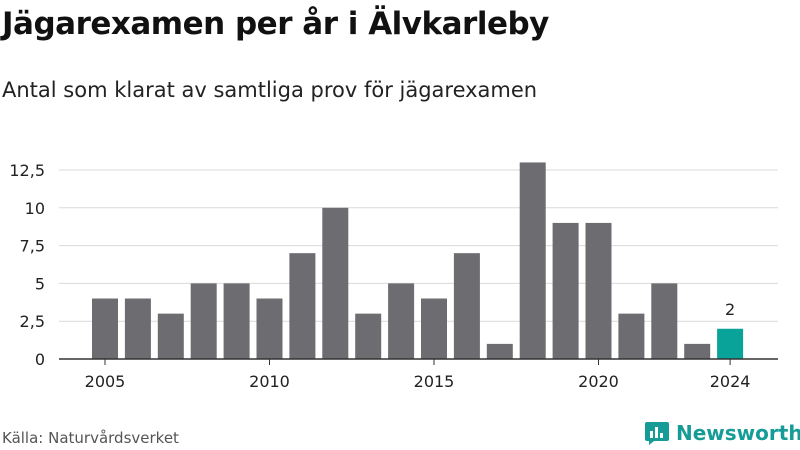 This screenshot has height=450, width=800. What do you see at coordinates (598, 381) in the screenshot?
I see `x-tick-label: 2020` at bounding box center [598, 381].